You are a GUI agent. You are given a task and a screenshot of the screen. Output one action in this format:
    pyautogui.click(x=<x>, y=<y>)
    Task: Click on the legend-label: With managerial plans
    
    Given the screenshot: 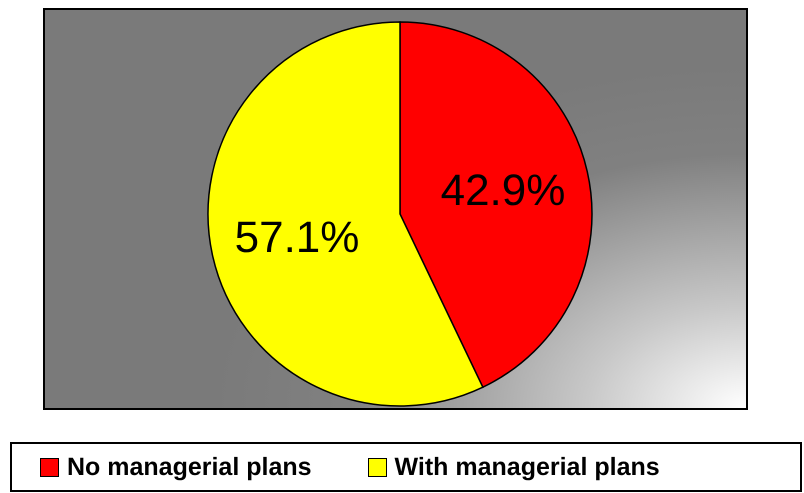 What is the action you would take?
    pyautogui.click(x=527, y=467)
    